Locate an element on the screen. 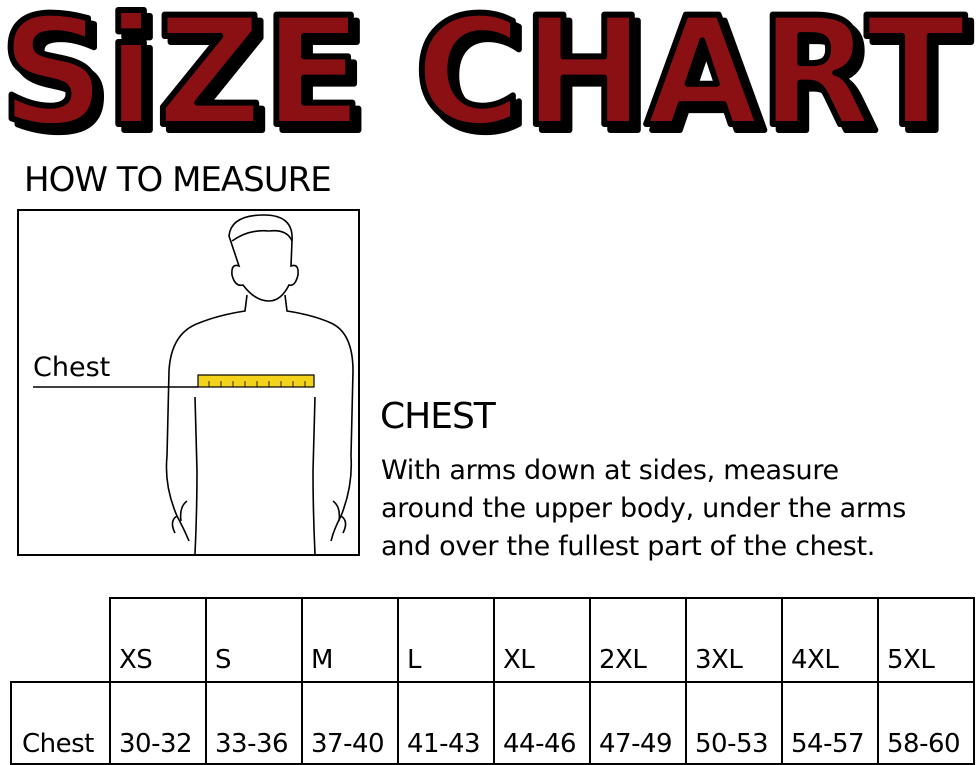  chest-value: 33-36 is located at coordinates (254, 723).